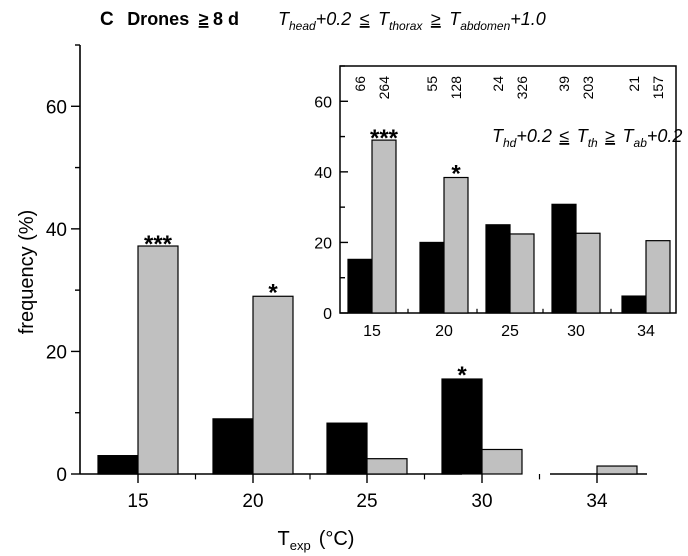 This screenshot has height=556, width=688. Describe the element at coordinates (137, 501) in the screenshot. I see `main-x-tick-label: 15` at that location.